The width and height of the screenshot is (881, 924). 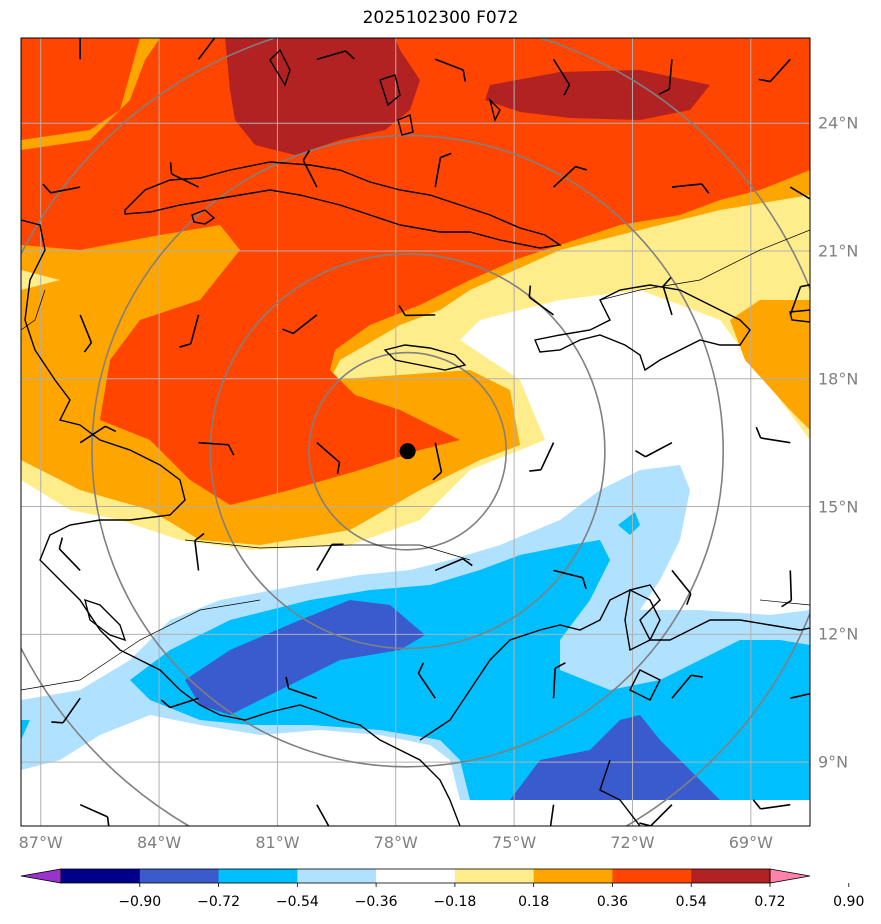 What do you see at coordinates (838, 123) in the screenshot?
I see `latitude-tick-label: 24°N` at bounding box center [838, 123].